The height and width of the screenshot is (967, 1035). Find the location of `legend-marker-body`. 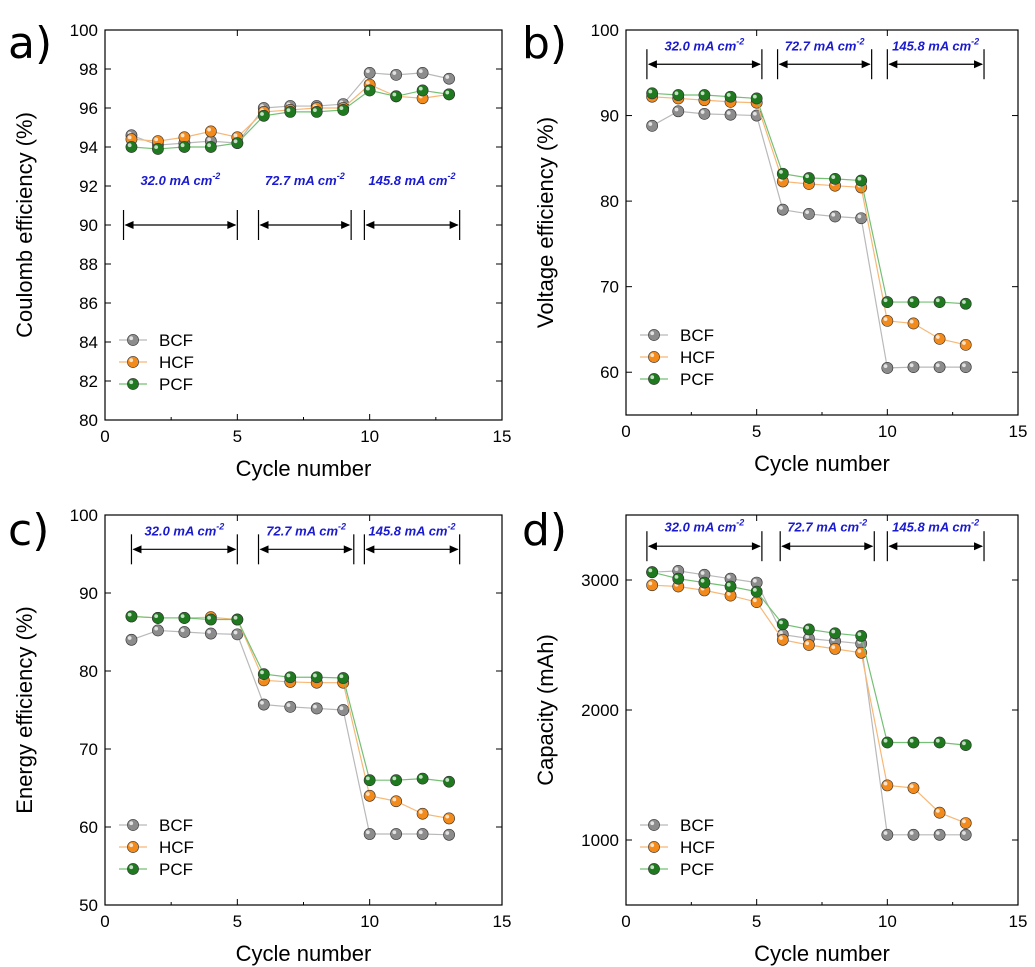

legend-marker-body is located at coordinates (133, 384).